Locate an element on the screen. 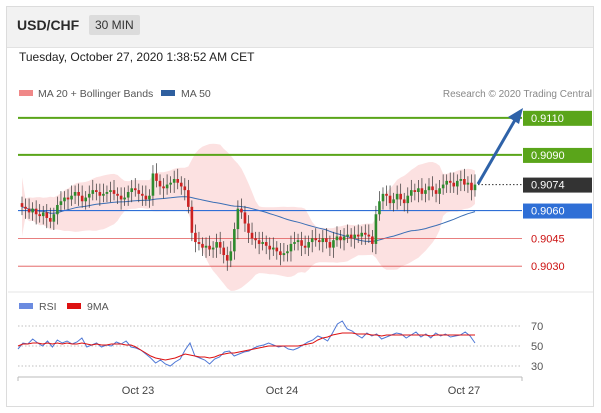 This screenshot has height=413, width=601. x-tick-label: Oct 24 is located at coordinates (282, 391).